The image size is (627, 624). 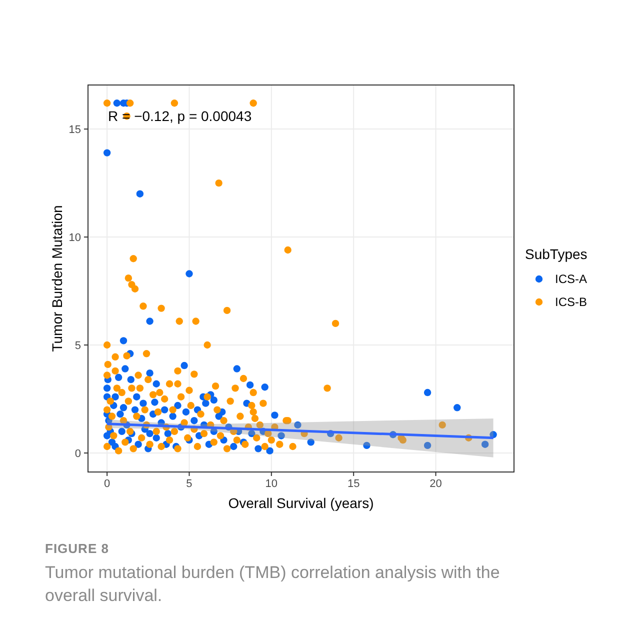 What do you see at coordinates (74, 130) in the screenshot?
I see `y-tick-label: 15` at bounding box center [74, 130].